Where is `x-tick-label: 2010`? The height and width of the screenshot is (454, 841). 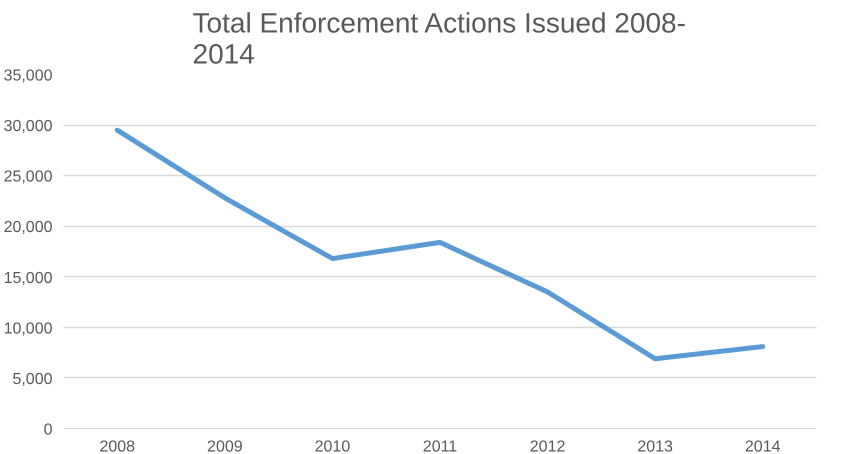
x-tick-label: 2010 is located at coordinates (332, 446).